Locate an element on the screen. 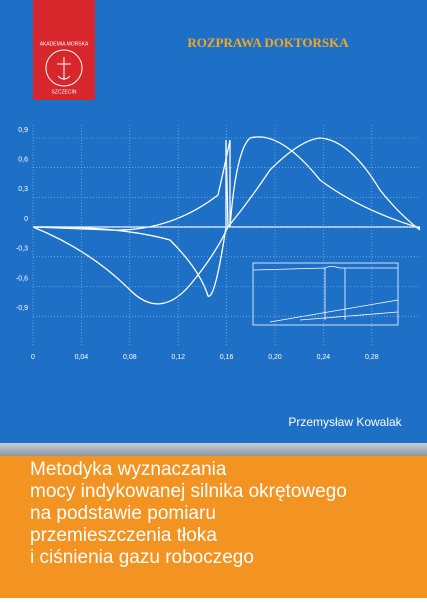 Image resolution: width=427 pixels, height=603 pixels. x-tick-label: 0,08 is located at coordinates (130, 357).